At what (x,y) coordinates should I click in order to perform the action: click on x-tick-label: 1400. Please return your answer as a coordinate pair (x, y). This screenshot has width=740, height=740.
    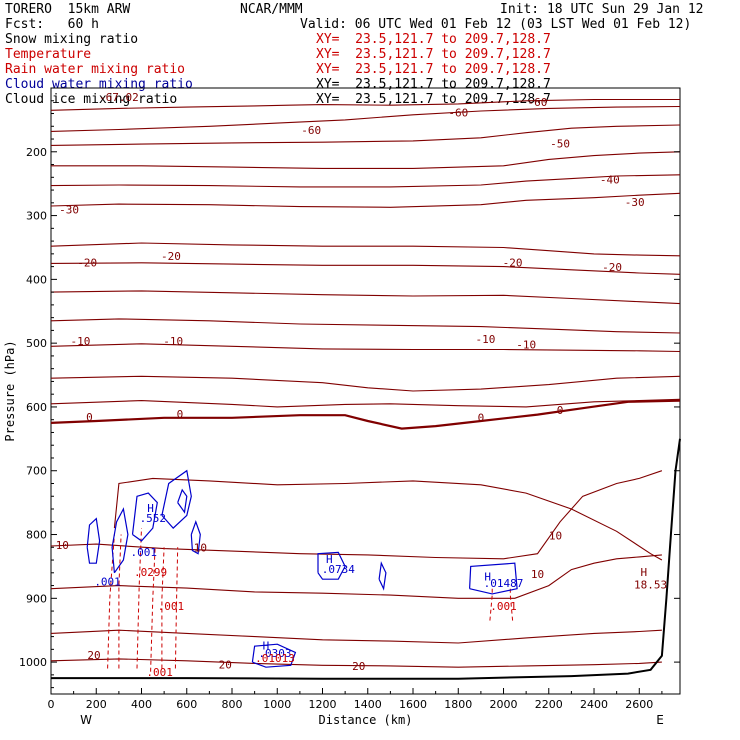
    Looking at the image, I should click on (368, 704).